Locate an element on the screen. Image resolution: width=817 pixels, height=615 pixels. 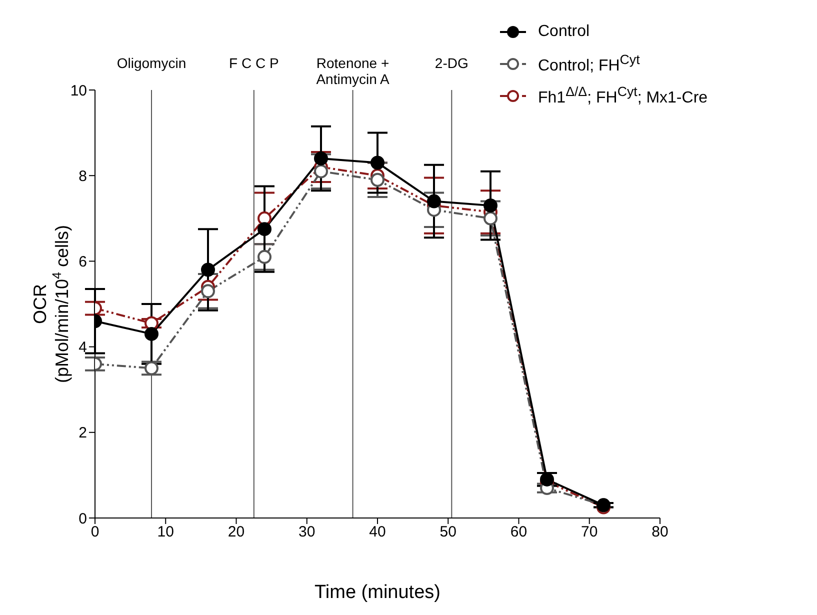
y-tick-label: 6 is located at coordinates (82, 262).